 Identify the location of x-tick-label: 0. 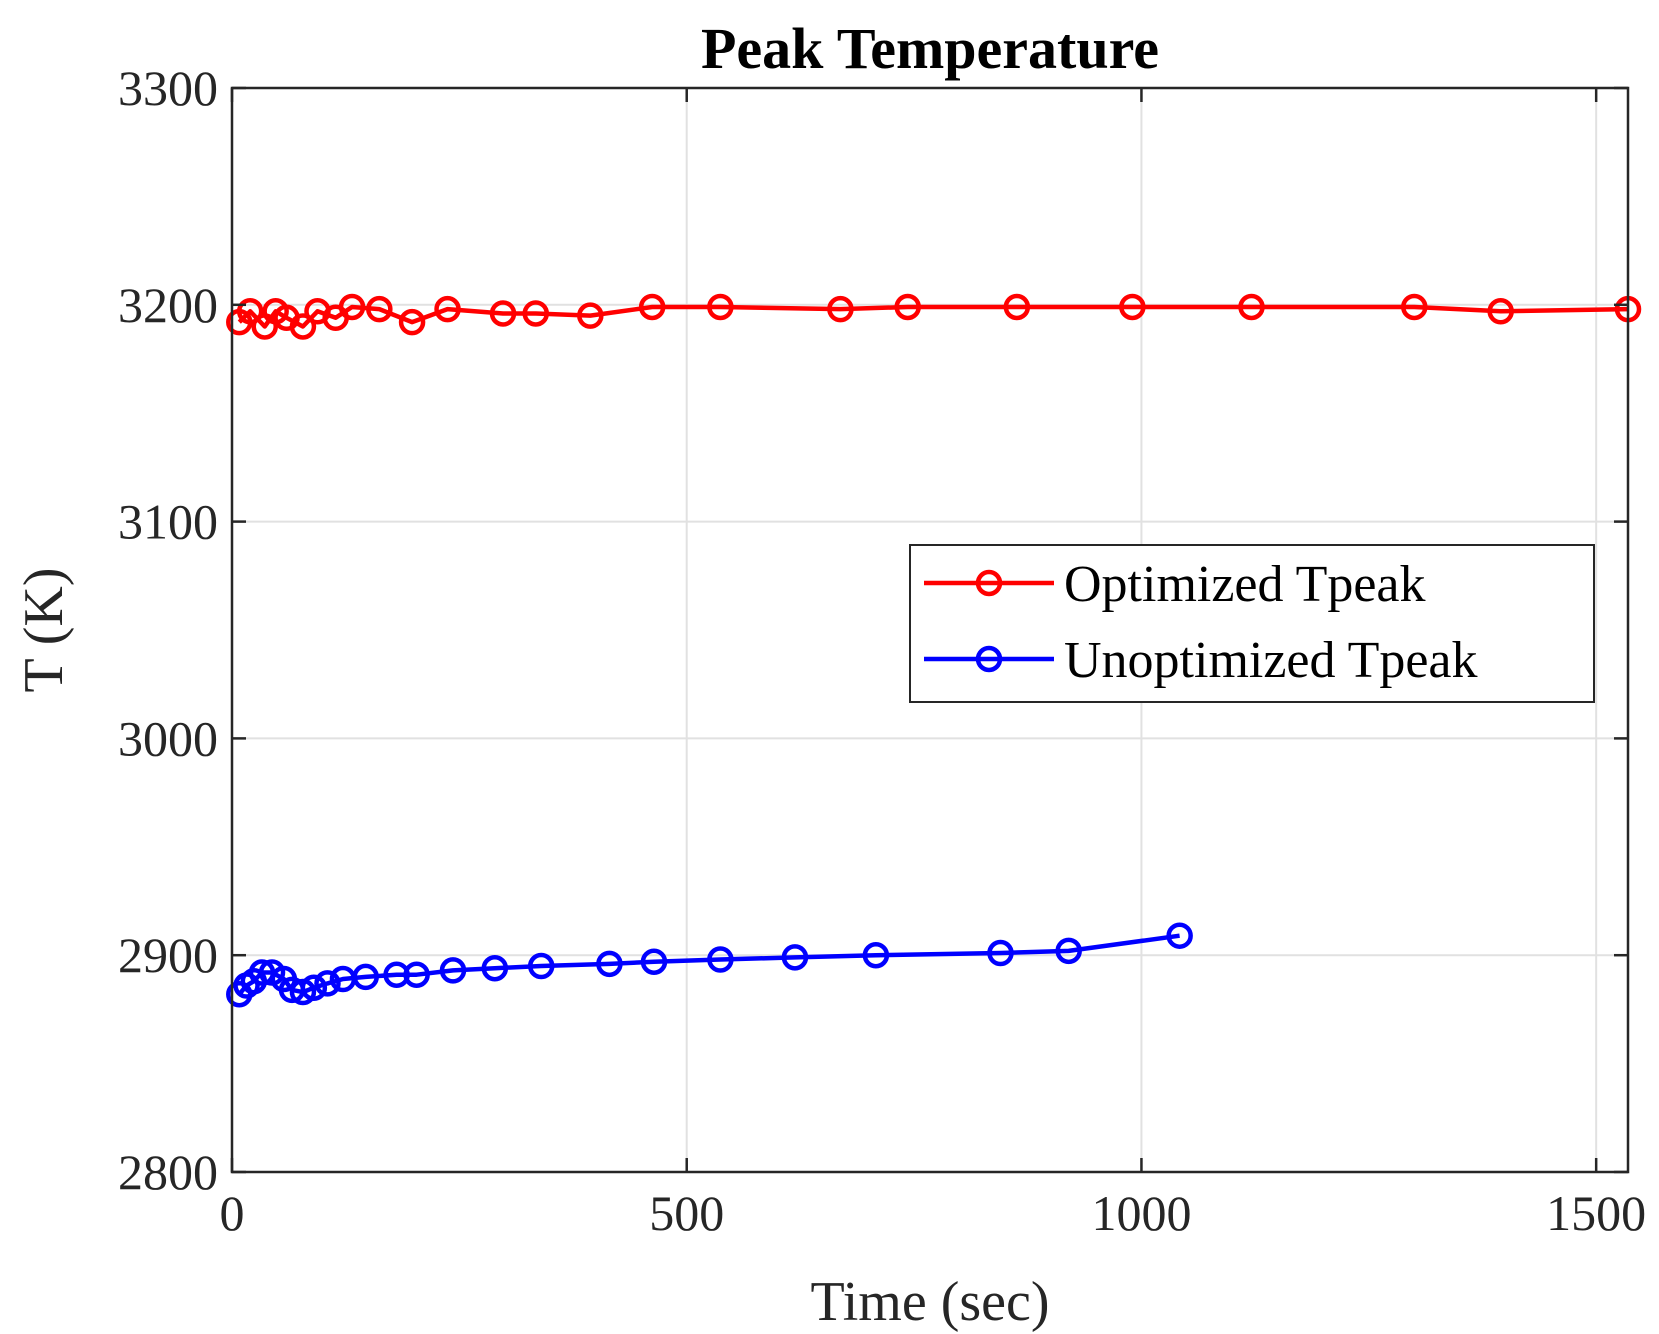
(232, 1213).